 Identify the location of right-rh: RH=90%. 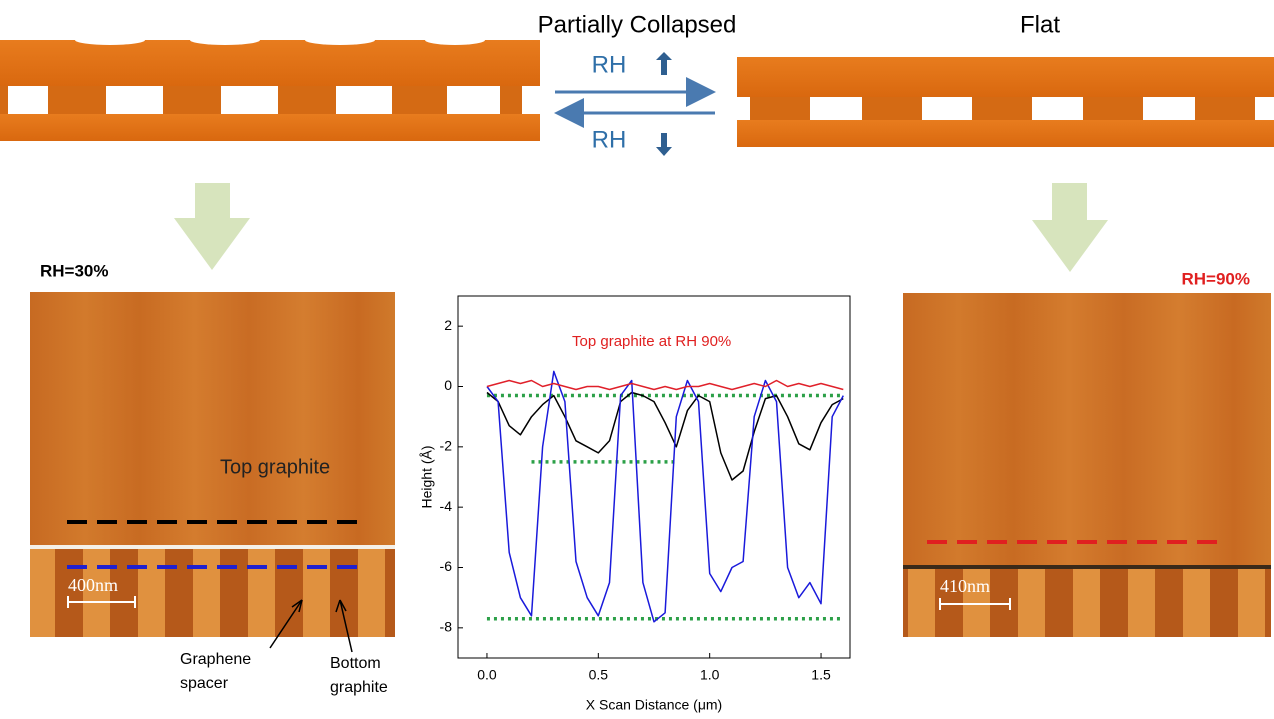
(1215, 278).